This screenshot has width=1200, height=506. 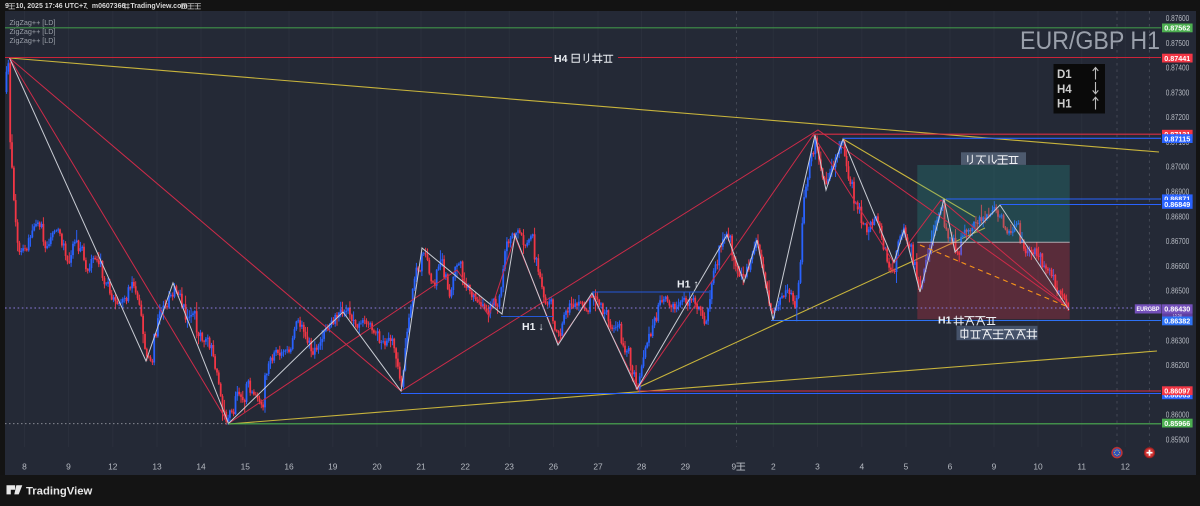 I want to click on svg-text: 0.86063, so click(x=1177, y=395).